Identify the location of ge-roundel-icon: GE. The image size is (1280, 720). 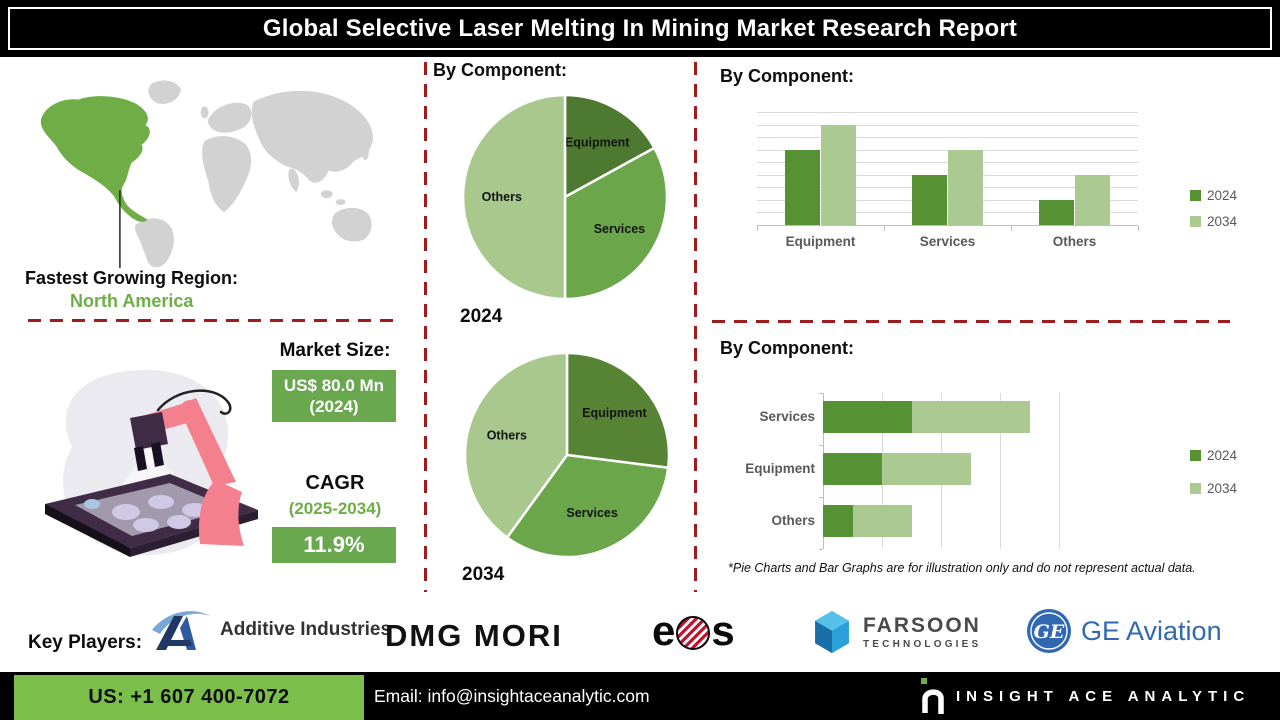
(1049, 631).